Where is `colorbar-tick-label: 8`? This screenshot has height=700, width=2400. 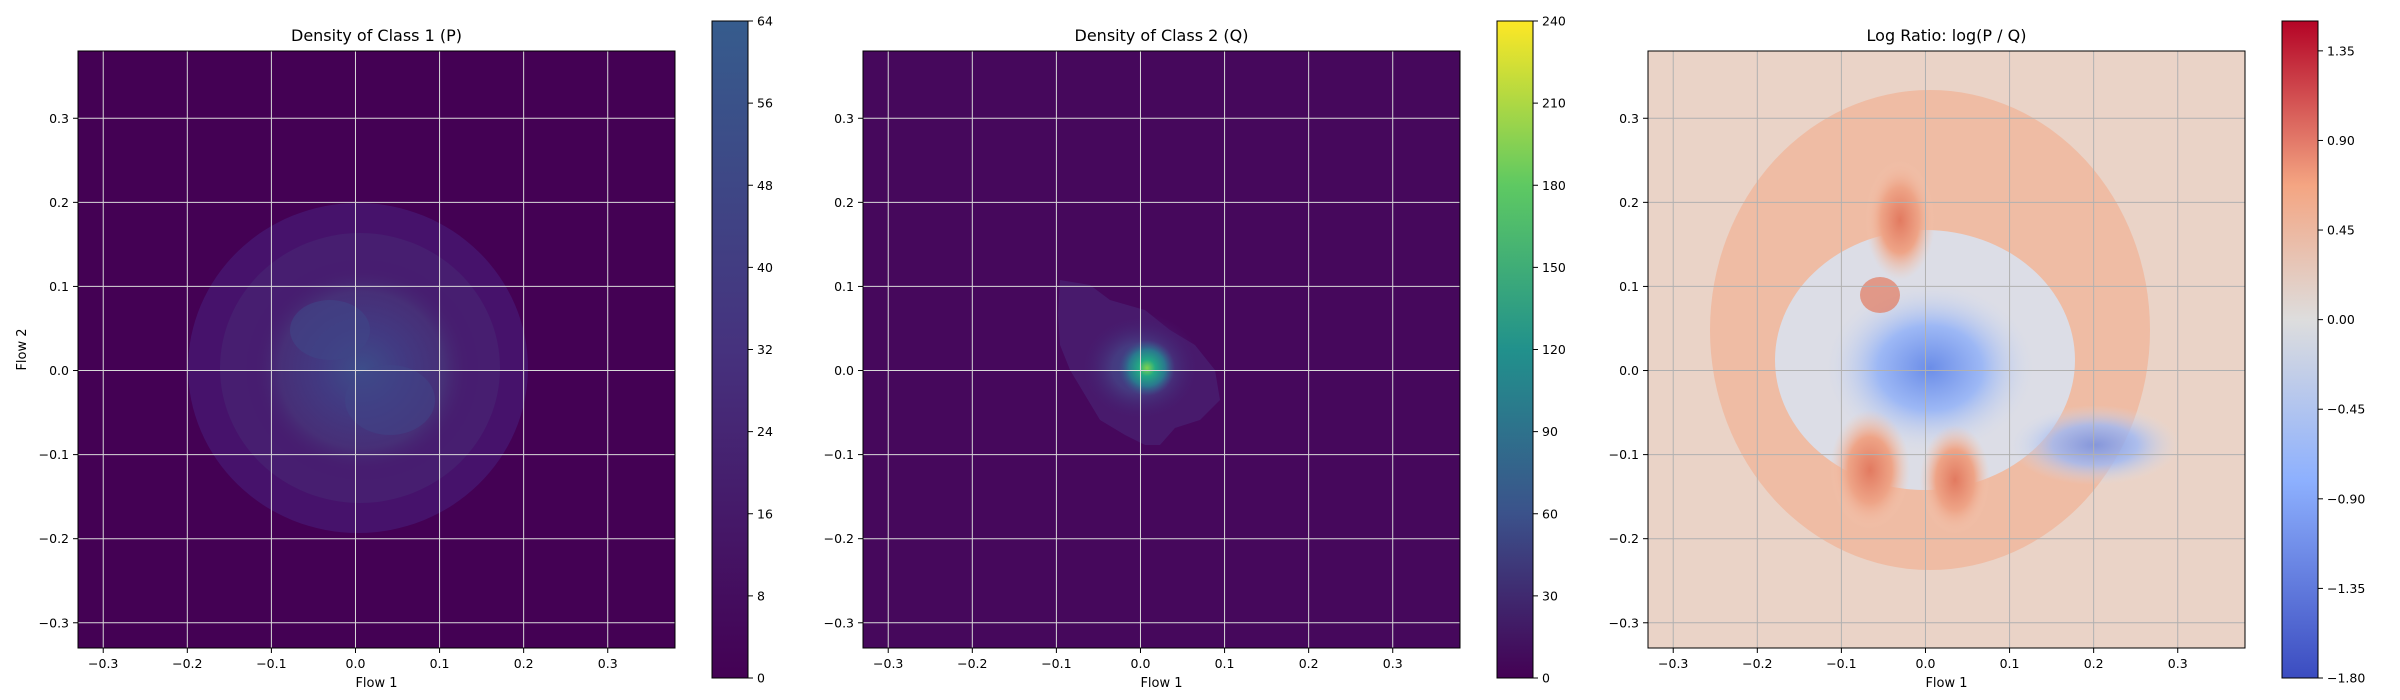 colorbar-tick-label: 8 is located at coordinates (761, 595).